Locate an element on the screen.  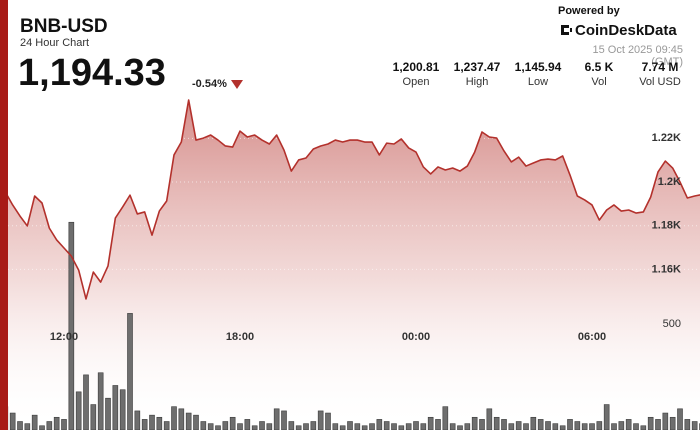
stat-value: 7.74 M is located at coordinates (660, 67).